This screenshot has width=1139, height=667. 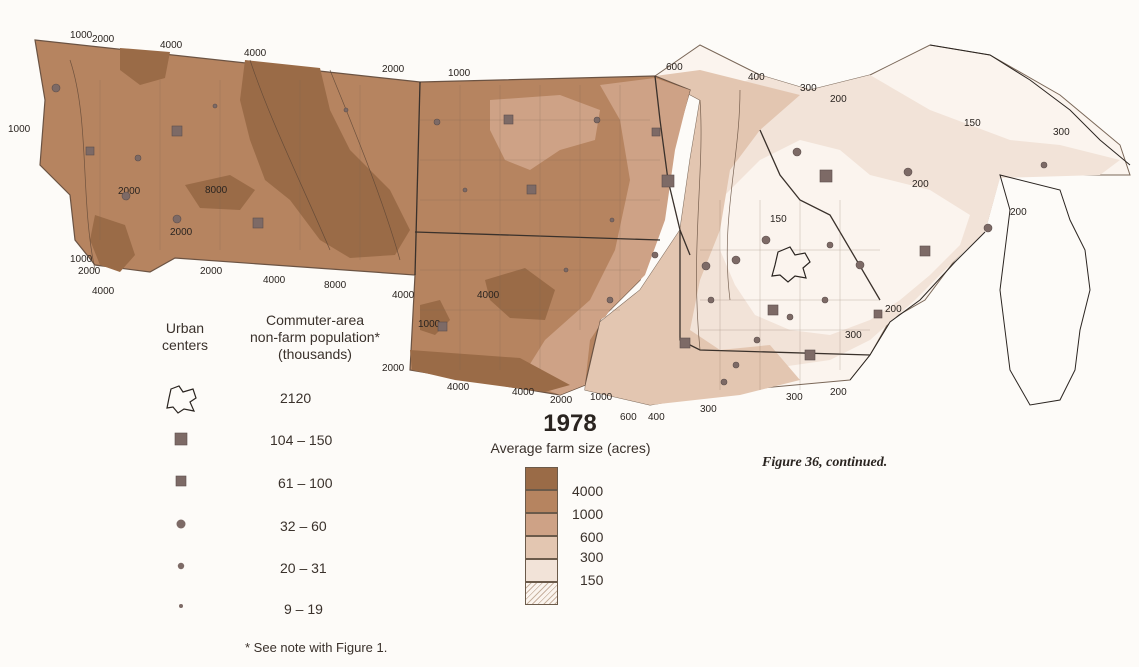 I want to click on urban-value-20-31: 20 – 31, so click(x=303, y=568).